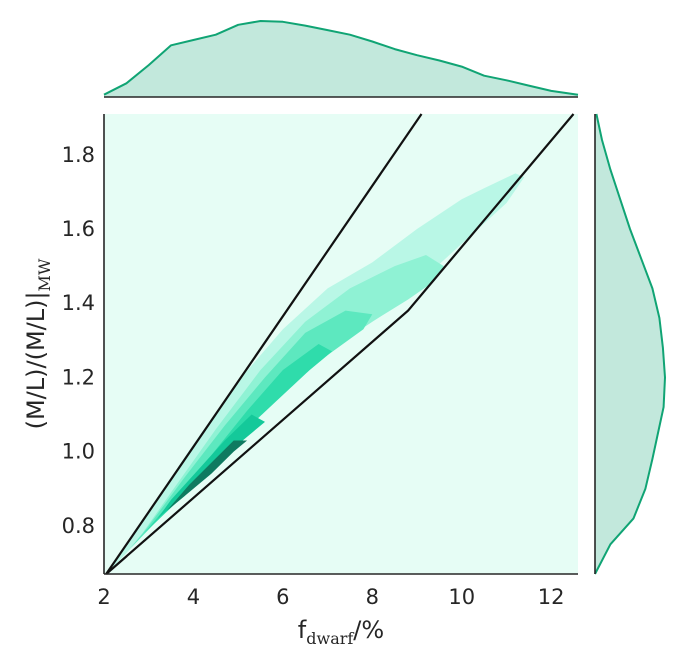  I want to click on x-marginal-fill, so click(341, 59).